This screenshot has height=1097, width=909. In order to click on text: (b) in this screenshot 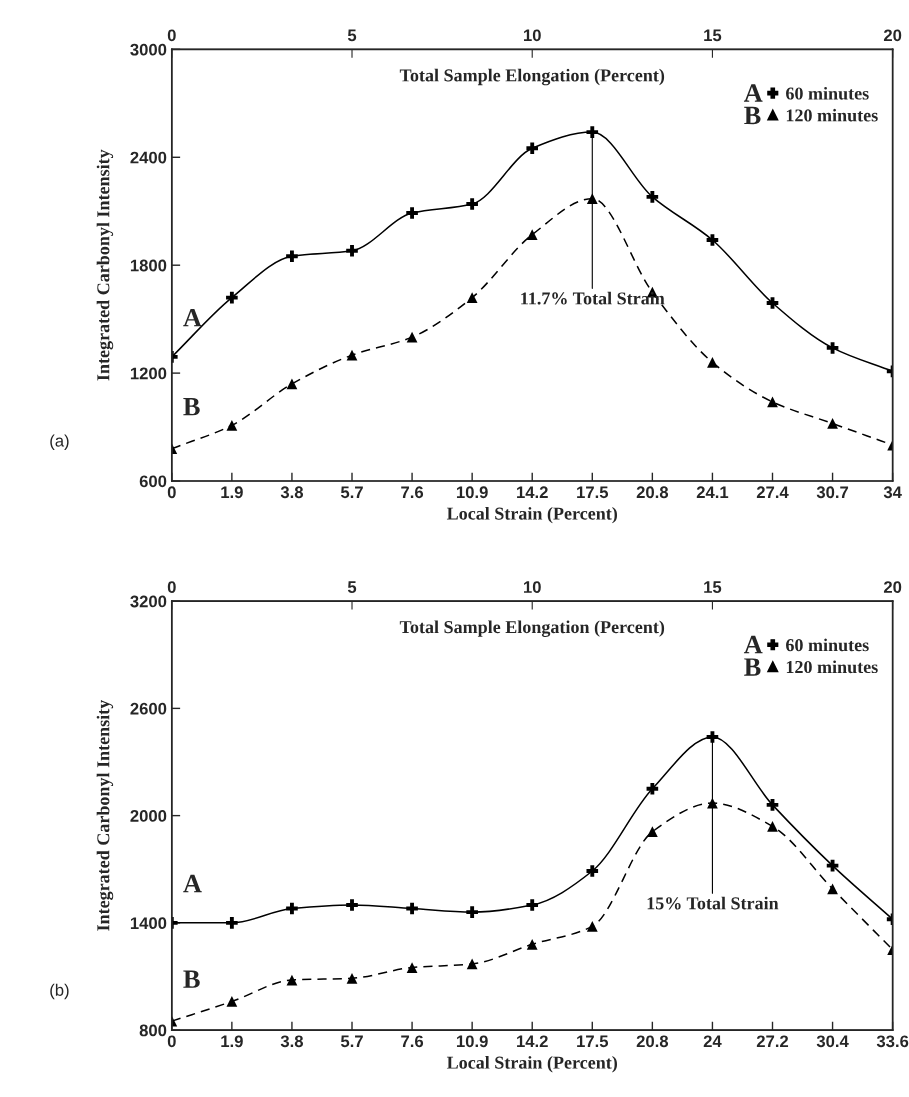, I will do `click(59, 991)`.